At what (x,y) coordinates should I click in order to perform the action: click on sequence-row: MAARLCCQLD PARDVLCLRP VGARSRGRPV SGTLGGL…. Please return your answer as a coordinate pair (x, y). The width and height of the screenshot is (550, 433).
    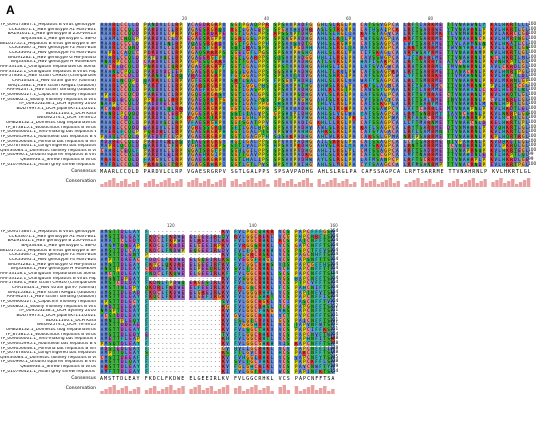
    Looking at the image, I should click on (315, 85).